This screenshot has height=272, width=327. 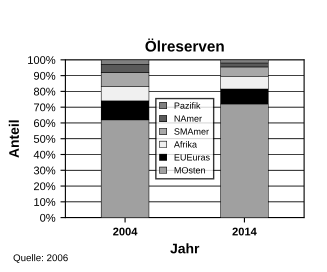 I want to click on y-tick-label: 10%, so click(x=45, y=202).